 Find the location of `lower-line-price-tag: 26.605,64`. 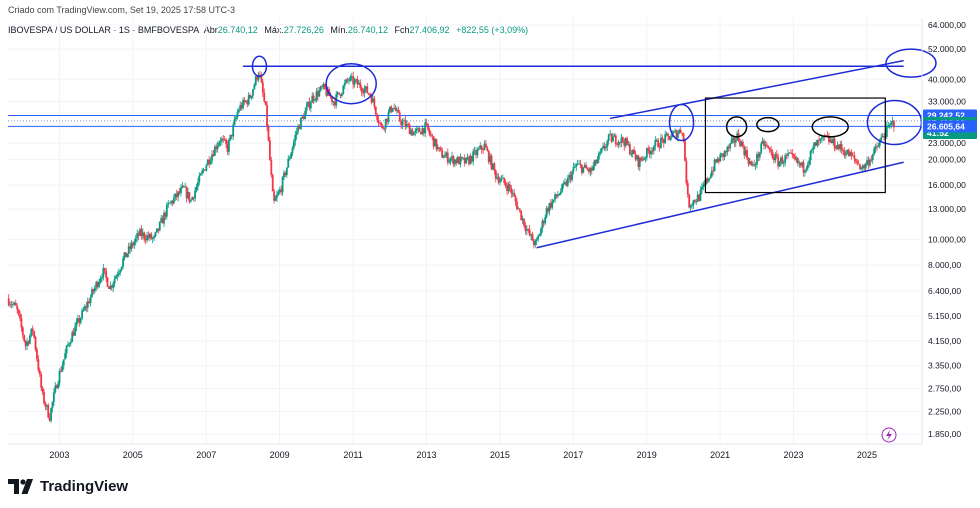

lower-line-price-tag: 26.605,64 is located at coordinates (950, 126).